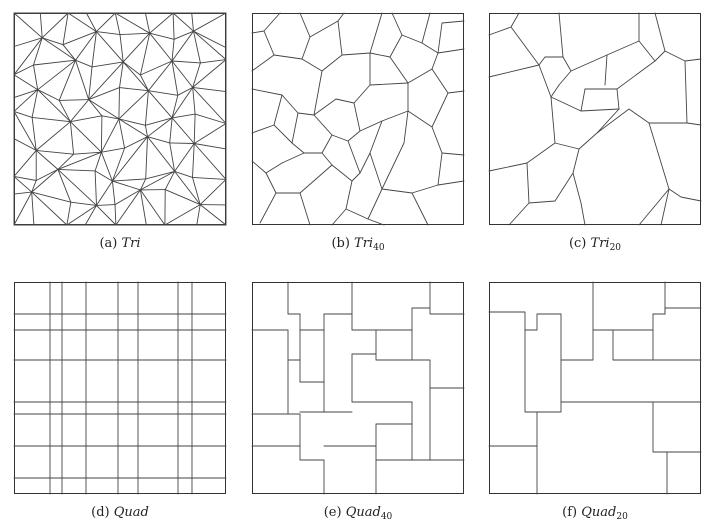 Image resolution: width=717 pixels, height=532 pixels. I want to click on caption-d: (d) Quad, so click(120, 513).